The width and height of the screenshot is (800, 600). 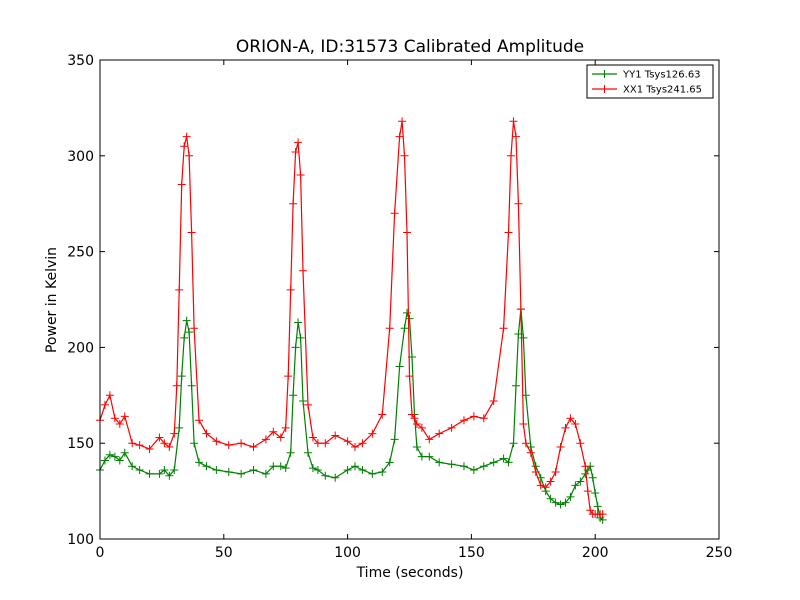 I want to click on y-tick-label: 150, so click(x=80, y=444).